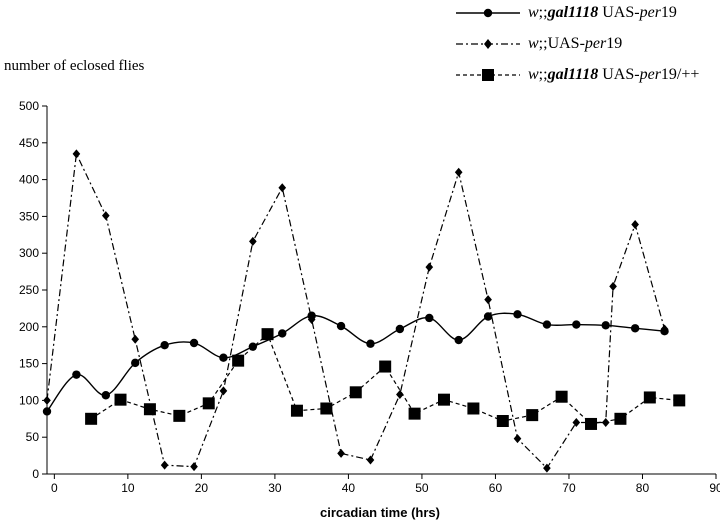 The image size is (720, 524). What do you see at coordinates (29, 290) in the screenshot?
I see `y-tick-label: 250` at bounding box center [29, 290].